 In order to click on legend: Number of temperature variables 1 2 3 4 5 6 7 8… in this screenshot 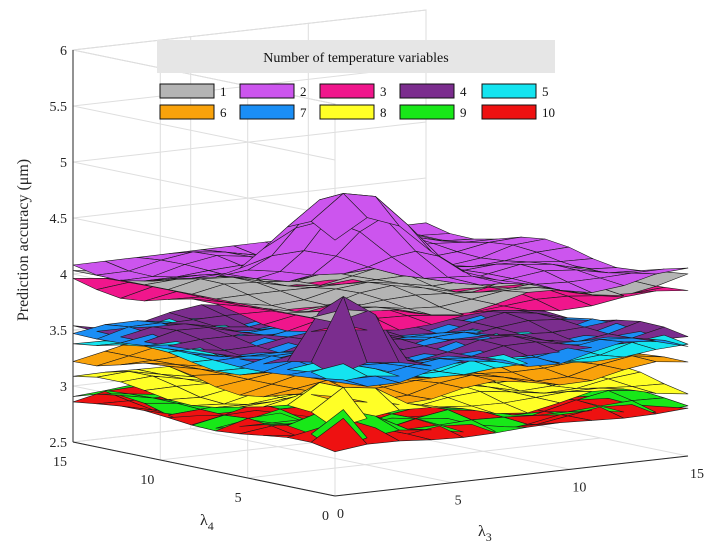, I will do `click(356, 80)`.